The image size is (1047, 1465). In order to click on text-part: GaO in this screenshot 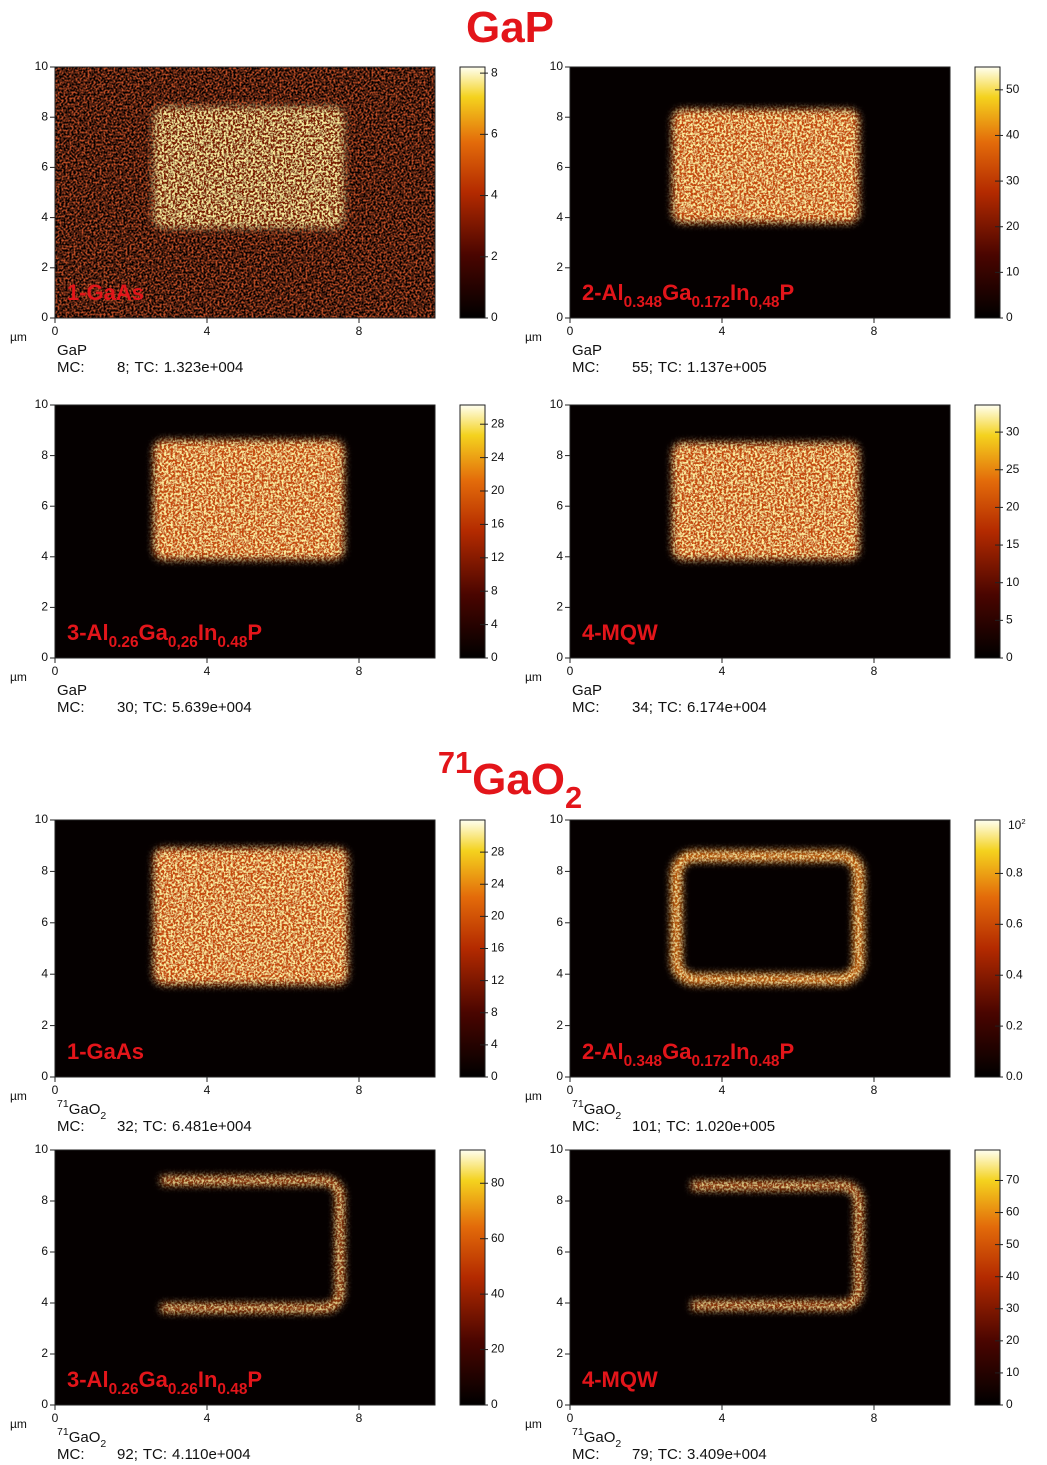, I will do `click(600, 1437)`.